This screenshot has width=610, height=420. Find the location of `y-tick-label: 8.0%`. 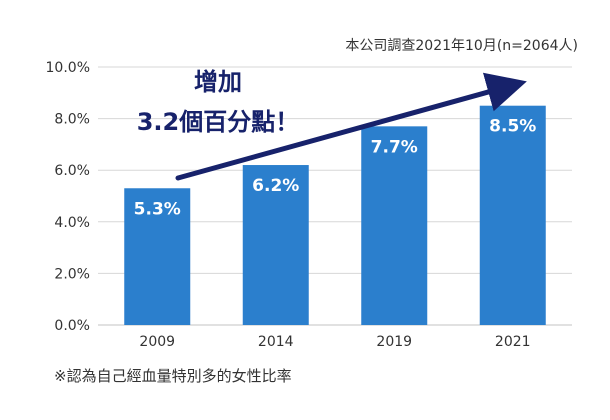

y-tick-label: 8.0% is located at coordinates (72, 120).